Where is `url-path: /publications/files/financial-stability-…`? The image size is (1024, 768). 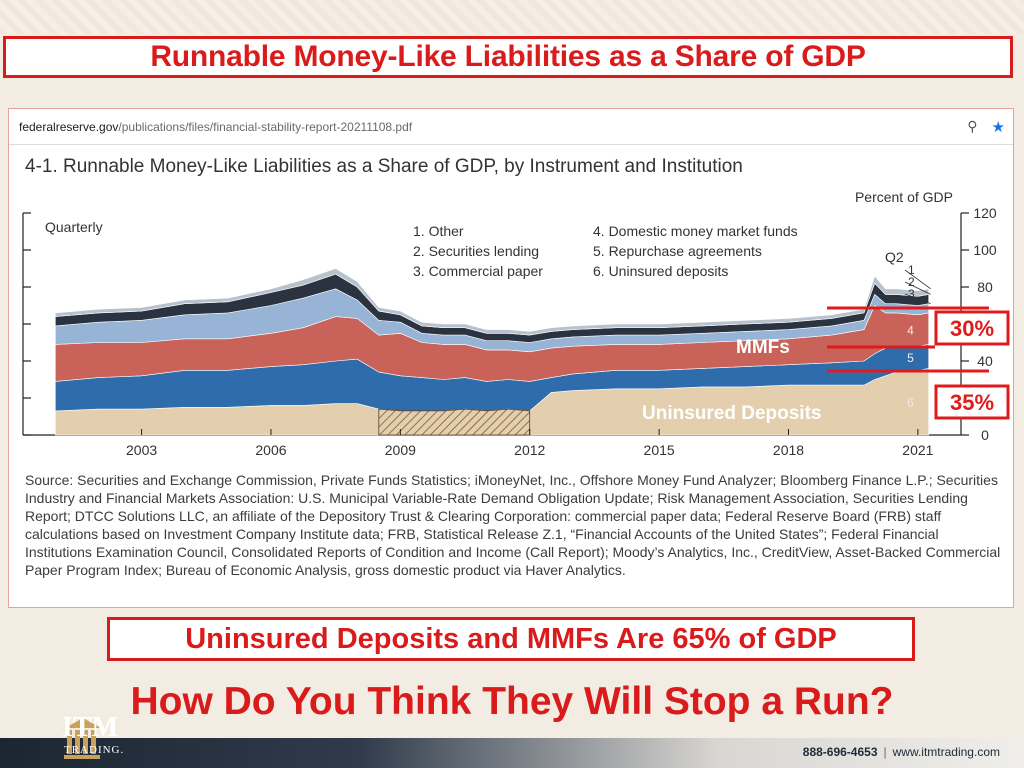 url-path: /publications/files/financial-stability-… is located at coordinates (265, 126).